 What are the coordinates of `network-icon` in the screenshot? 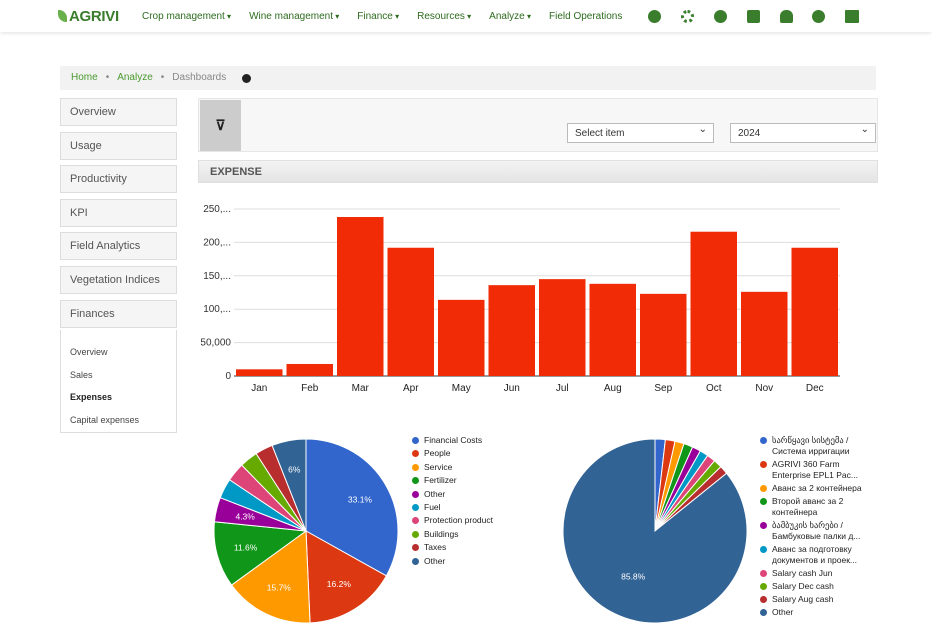 It's located at (687, 16).